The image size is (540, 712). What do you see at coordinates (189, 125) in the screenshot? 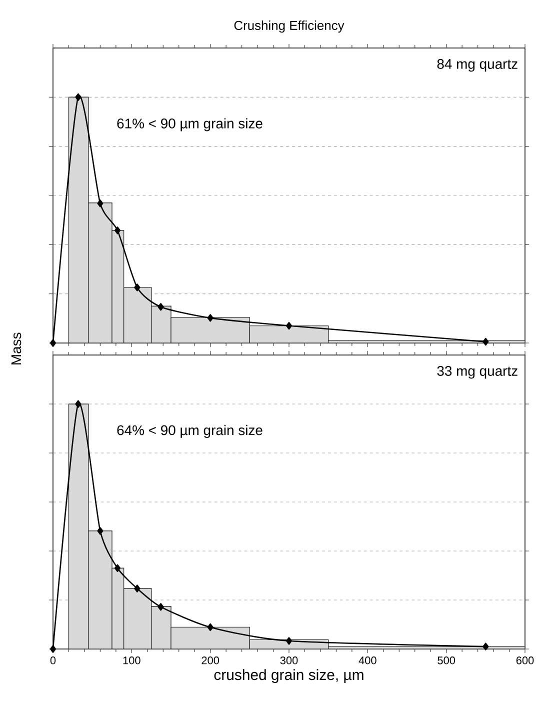
I see `annotation: 61% < 90 µm grain size` at bounding box center [189, 125].